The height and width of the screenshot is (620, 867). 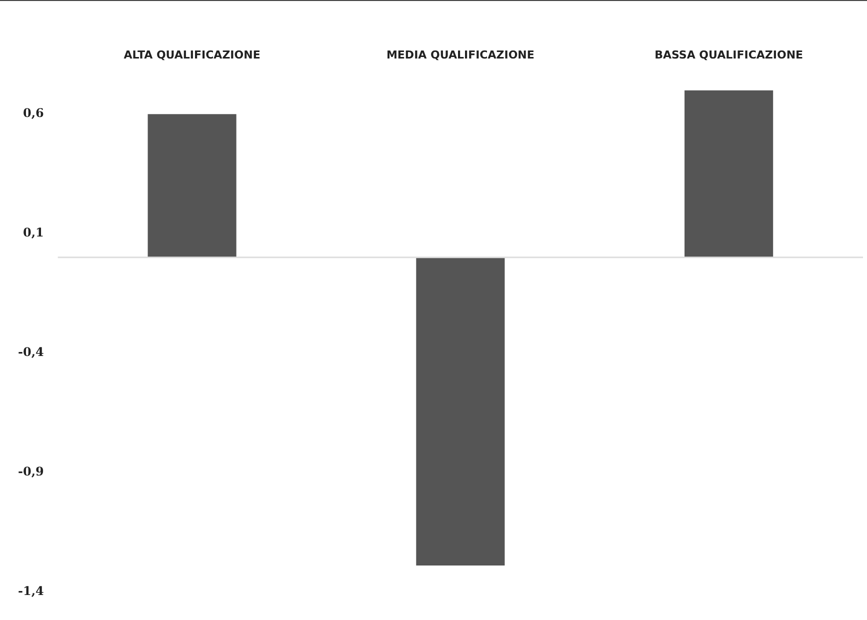 I want to click on y-tick-label: -0,4, so click(x=31, y=352).